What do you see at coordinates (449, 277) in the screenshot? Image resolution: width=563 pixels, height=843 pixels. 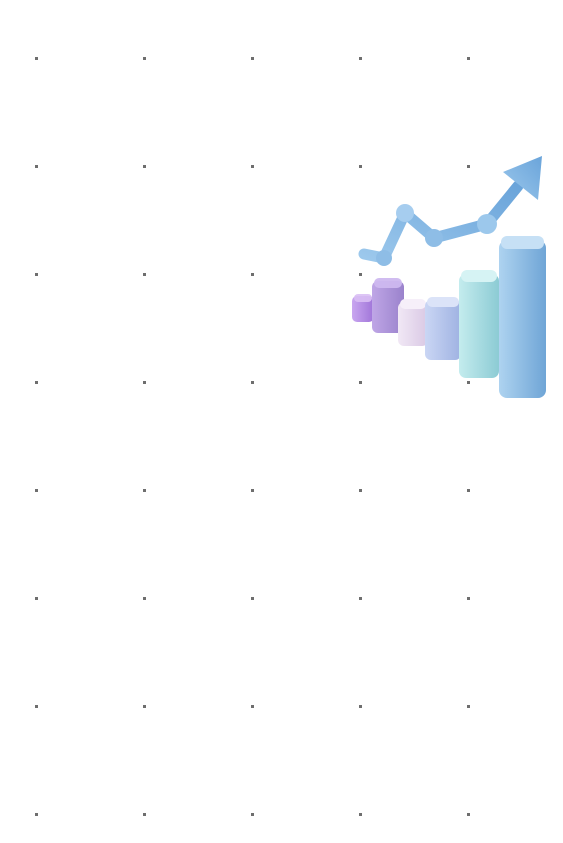 I see `growth-chart-icon` at bounding box center [449, 277].